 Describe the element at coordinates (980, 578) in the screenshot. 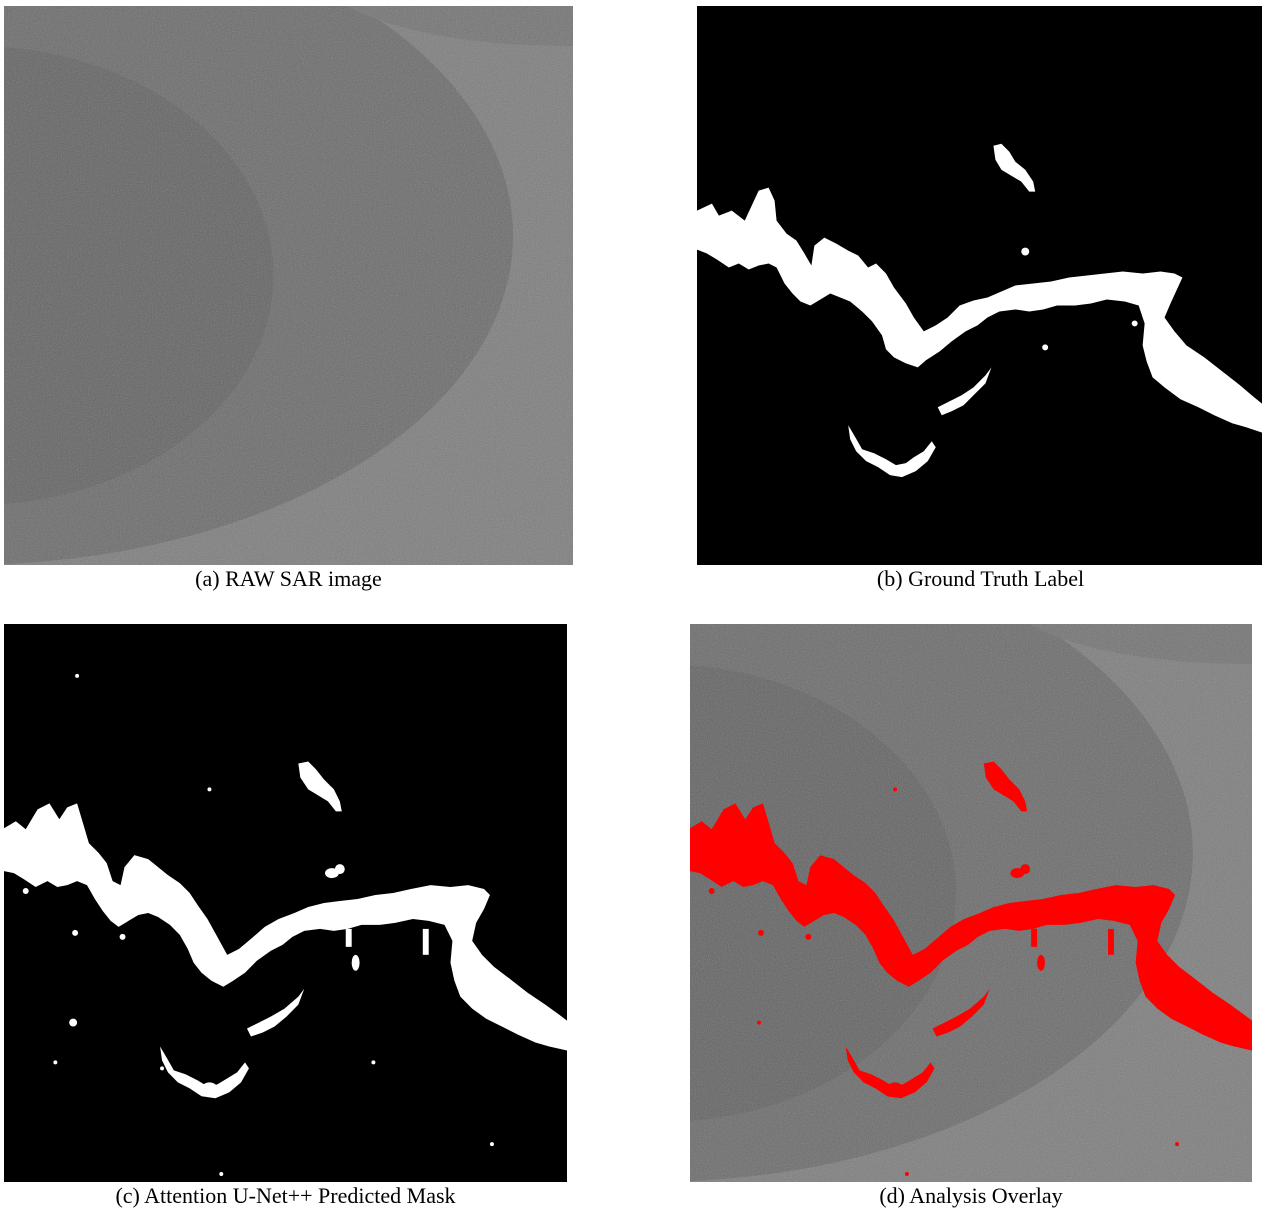

I see `caption-ground-truth-mask: (b) Ground Truth Label` at that location.